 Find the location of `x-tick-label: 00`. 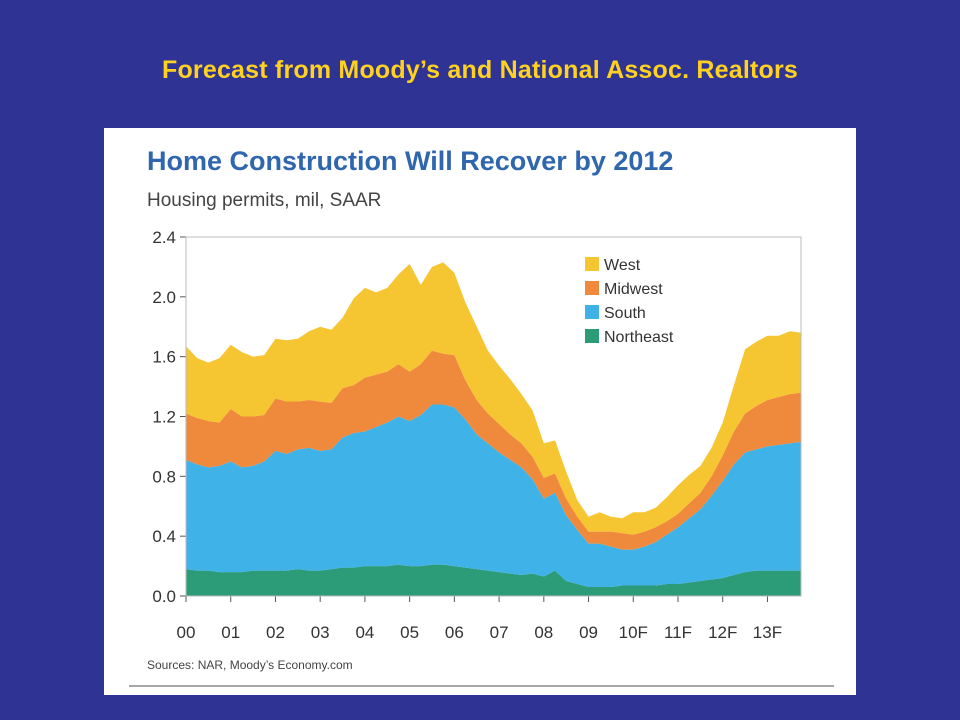

x-tick-label: 00 is located at coordinates (186, 632).